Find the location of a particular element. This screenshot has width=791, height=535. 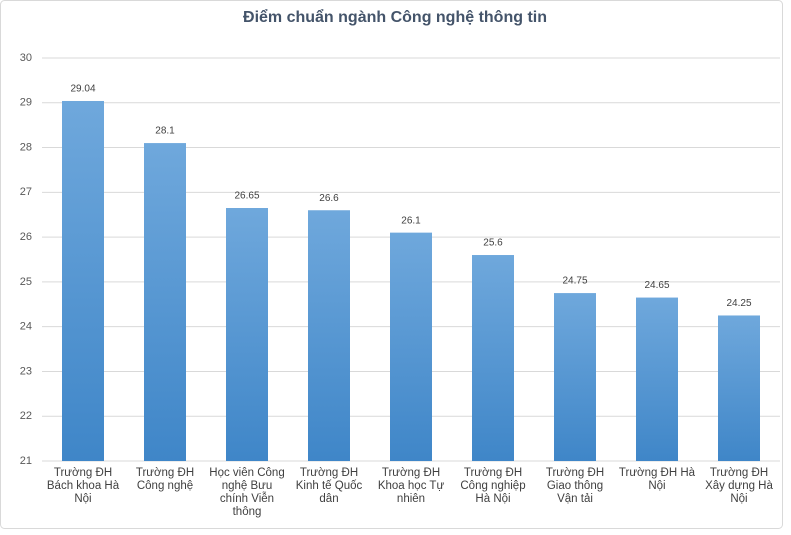

value-label: 25.6 is located at coordinates (493, 243).